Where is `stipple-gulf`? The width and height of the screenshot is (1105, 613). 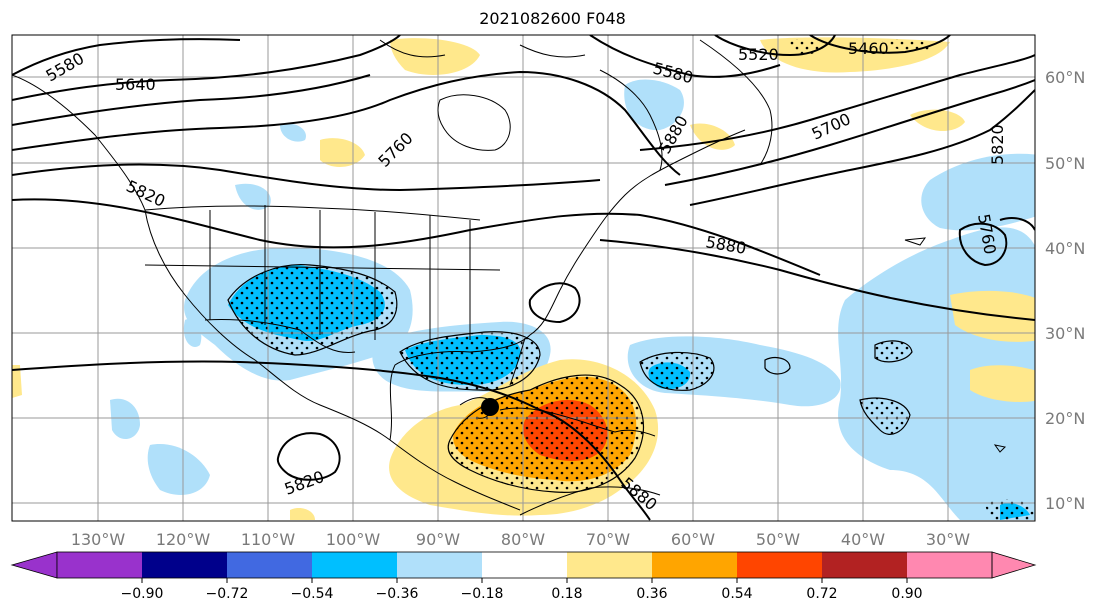 stipple-gulf is located at coordinates (470, 361).